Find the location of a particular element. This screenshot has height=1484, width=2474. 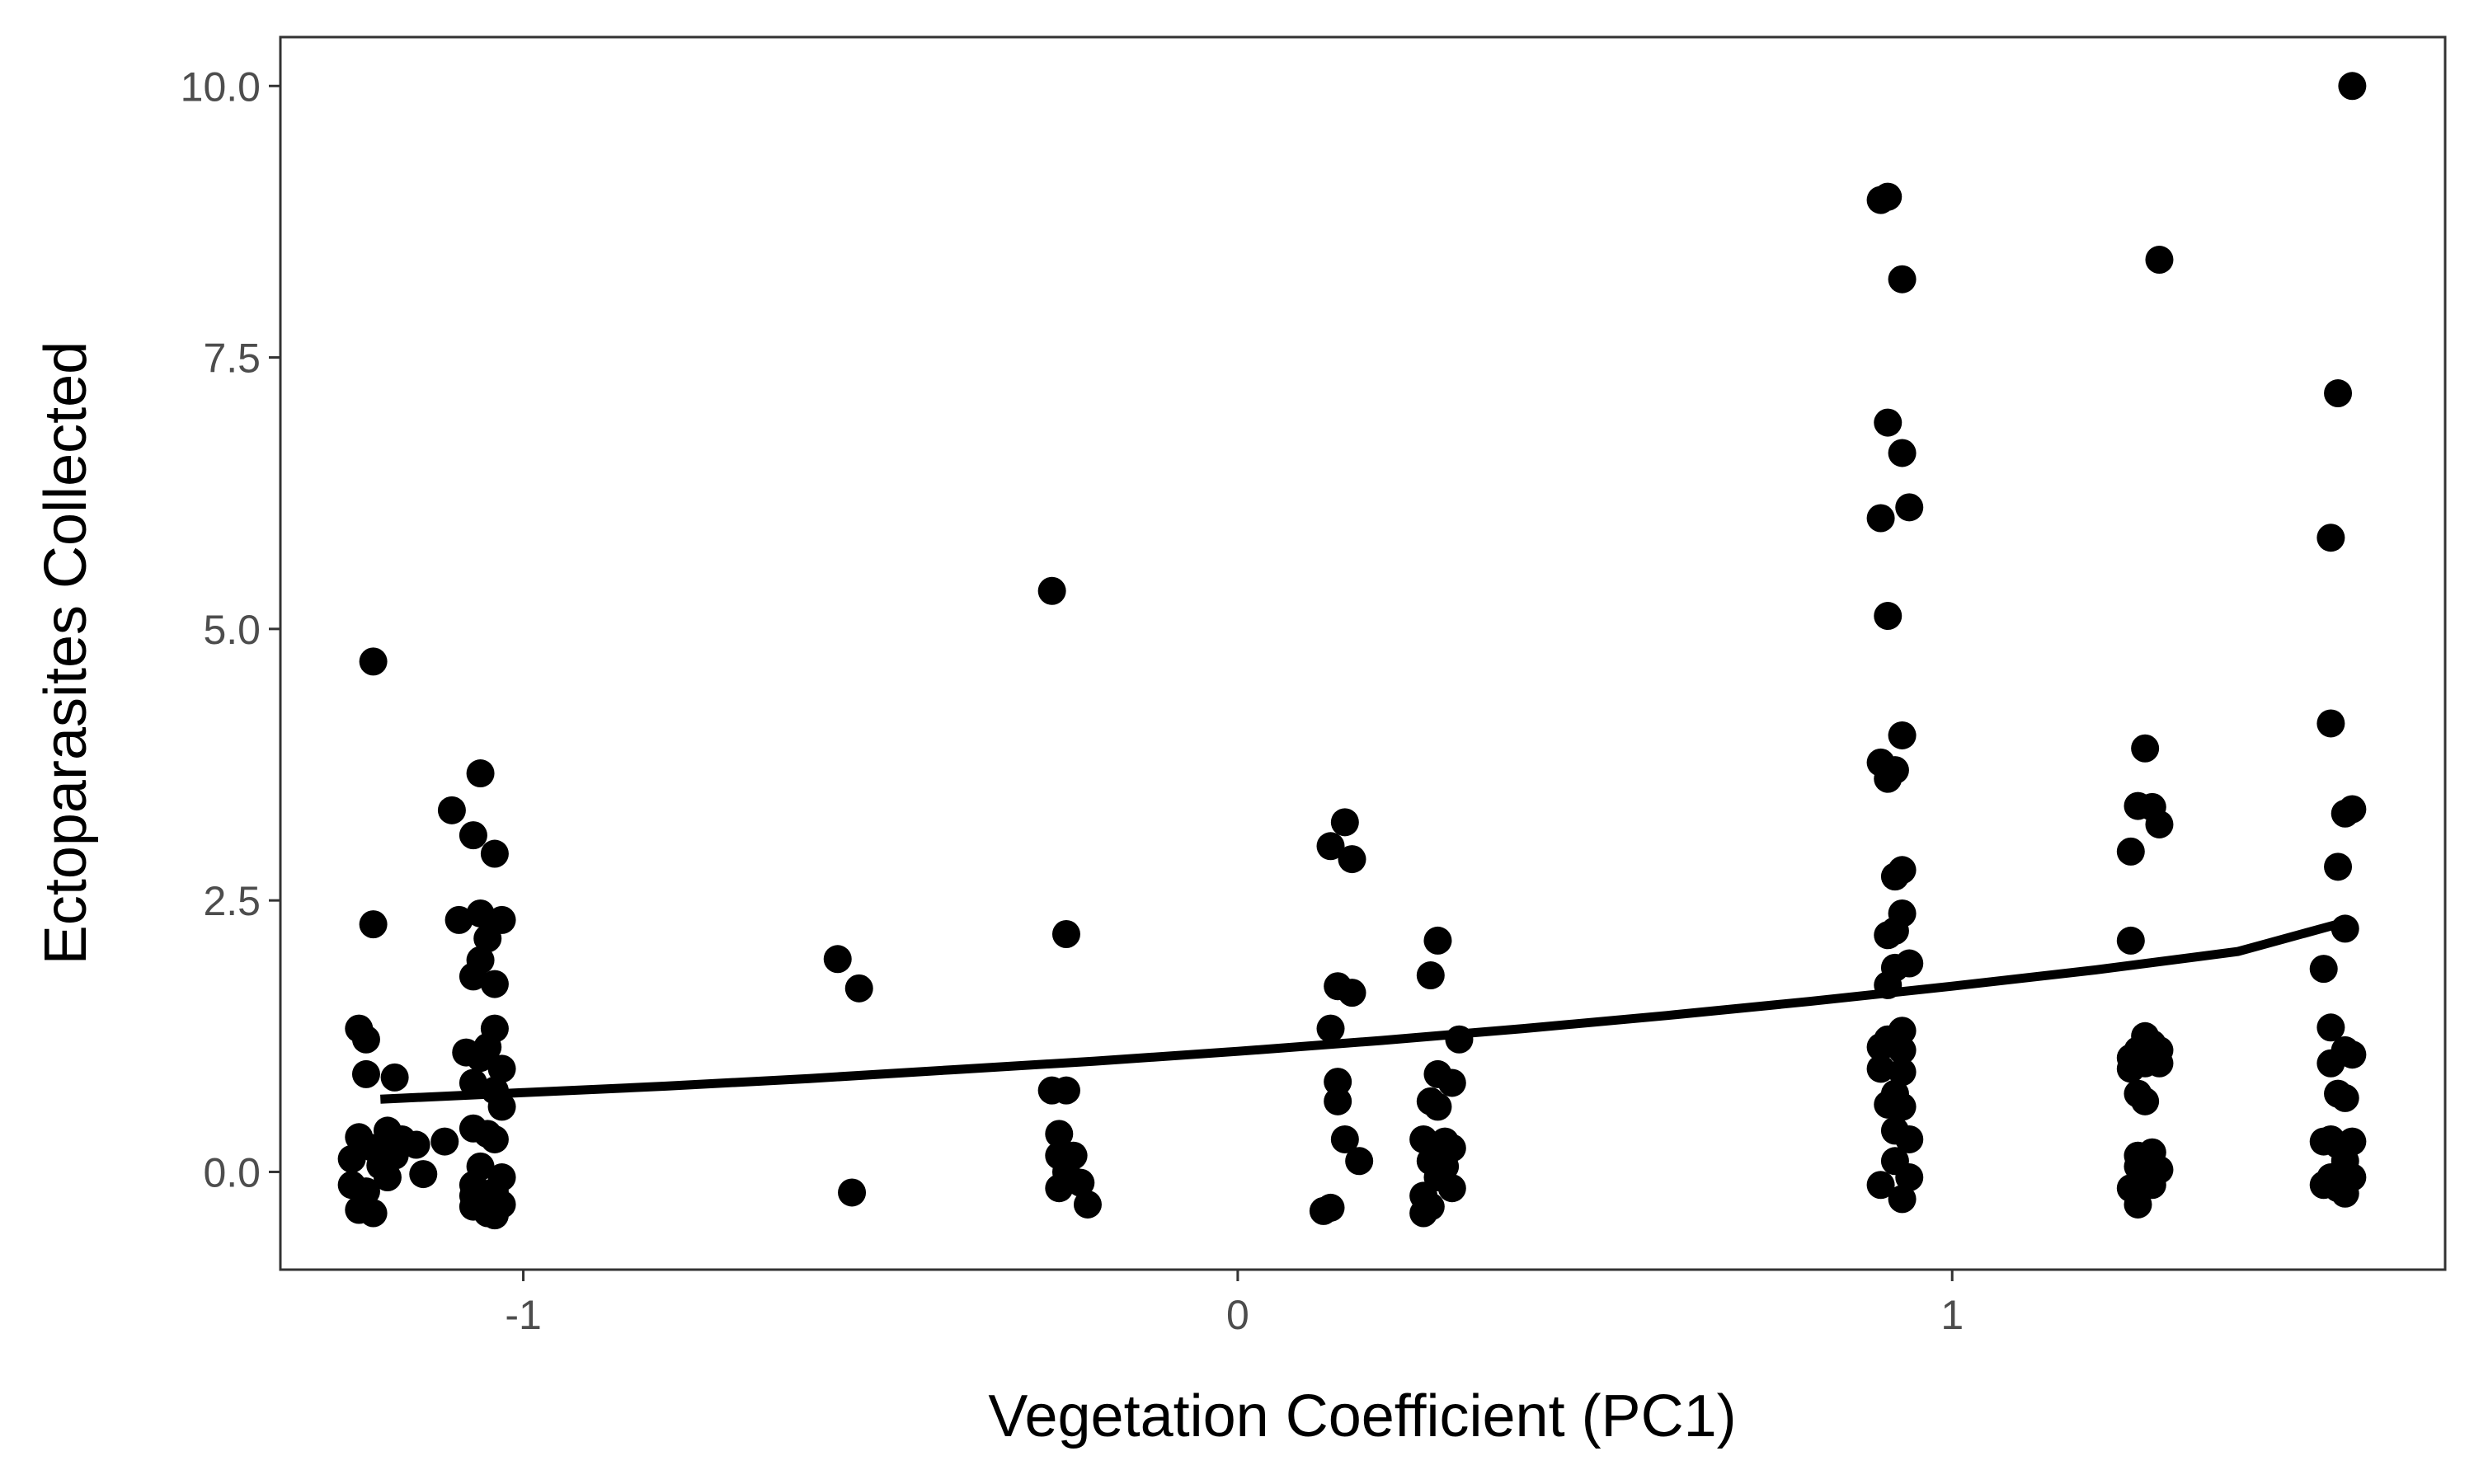

y-axis-title: Ectoparasites Collected is located at coordinates (66, 653).